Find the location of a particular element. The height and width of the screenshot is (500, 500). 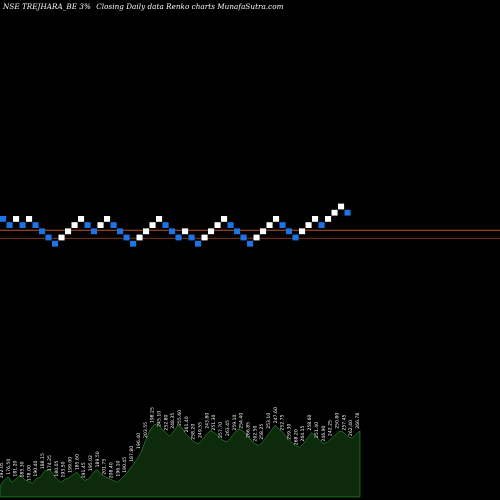

volume-label: 242.25 is located at coordinates (331, 428).